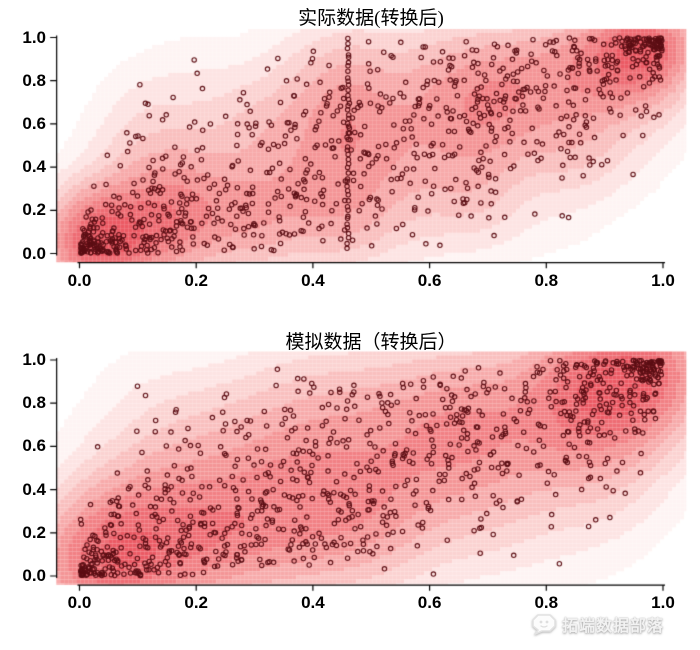 The height and width of the screenshot is (650, 700). I want to click on tecdat-bubble-logo-icon, so click(544, 624).